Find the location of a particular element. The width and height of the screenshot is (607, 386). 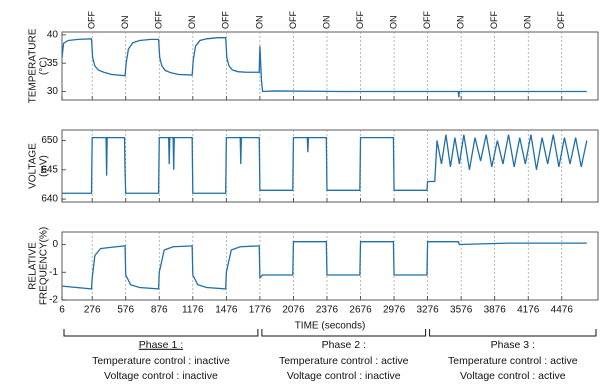

y-tick-label: 30 is located at coordinates (53, 91).